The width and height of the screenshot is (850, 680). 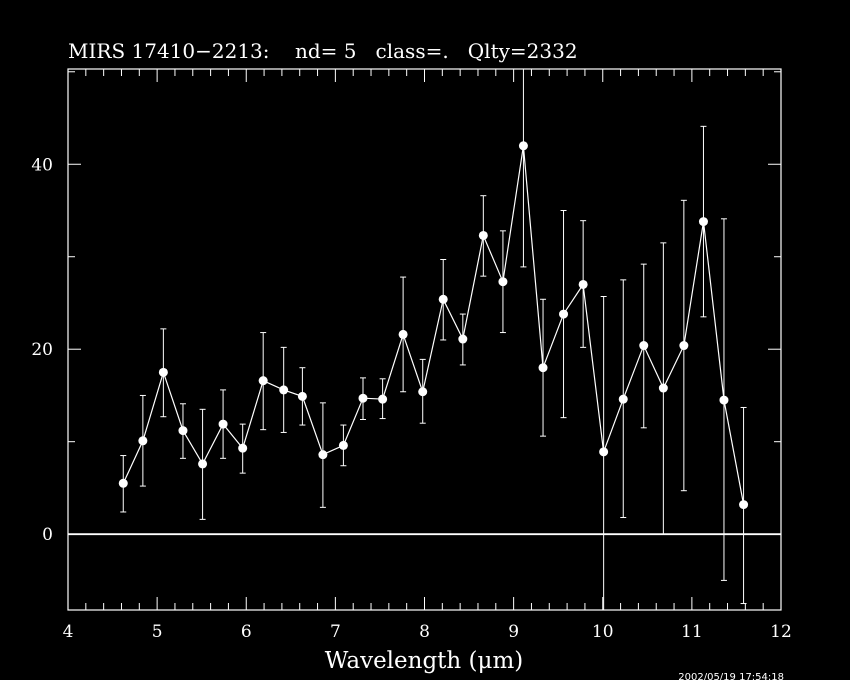 What do you see at coordinates (157, 632) in the screenshot?
I see `x-tick-label: 5` at bounding box center [157, 632].